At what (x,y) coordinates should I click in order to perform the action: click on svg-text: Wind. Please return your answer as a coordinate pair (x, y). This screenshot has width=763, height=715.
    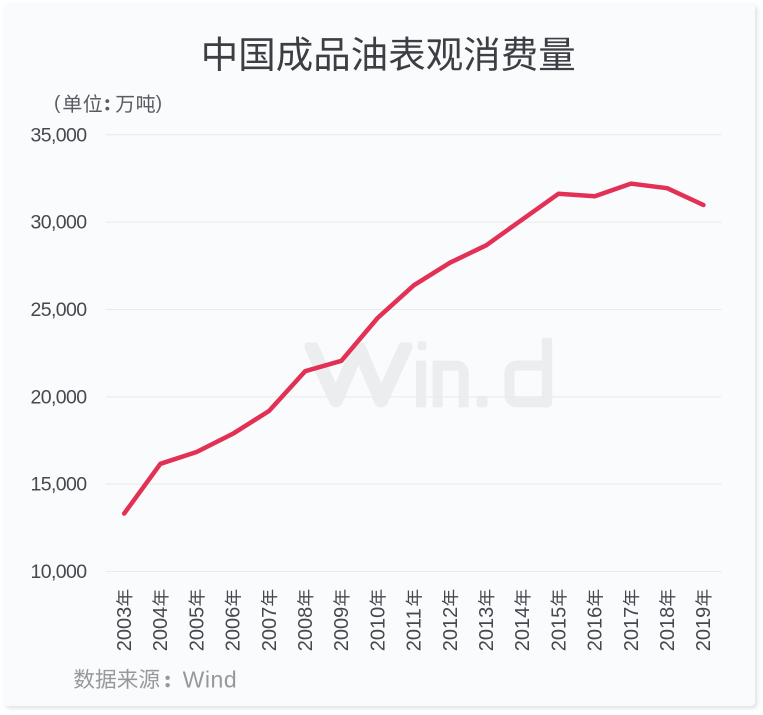
    Looking at the image, I should click on (210, 680).